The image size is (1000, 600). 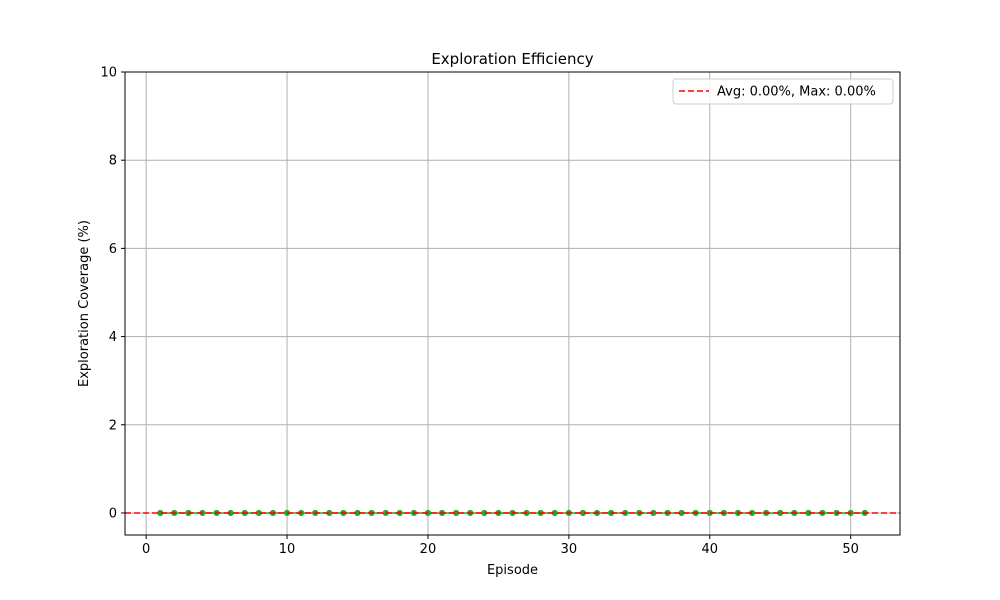 I want to click on x-axis-title: Episode, so click(x=512, y=570).